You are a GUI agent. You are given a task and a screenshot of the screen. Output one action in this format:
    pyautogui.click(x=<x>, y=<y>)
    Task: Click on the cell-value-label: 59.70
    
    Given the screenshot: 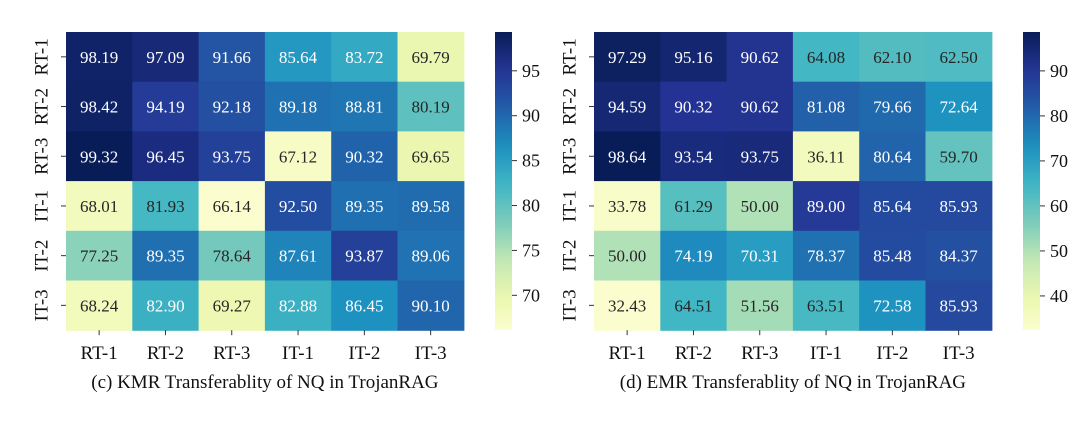 What is the action you would take?
    pyautogui.click(x=959, y=156)
    